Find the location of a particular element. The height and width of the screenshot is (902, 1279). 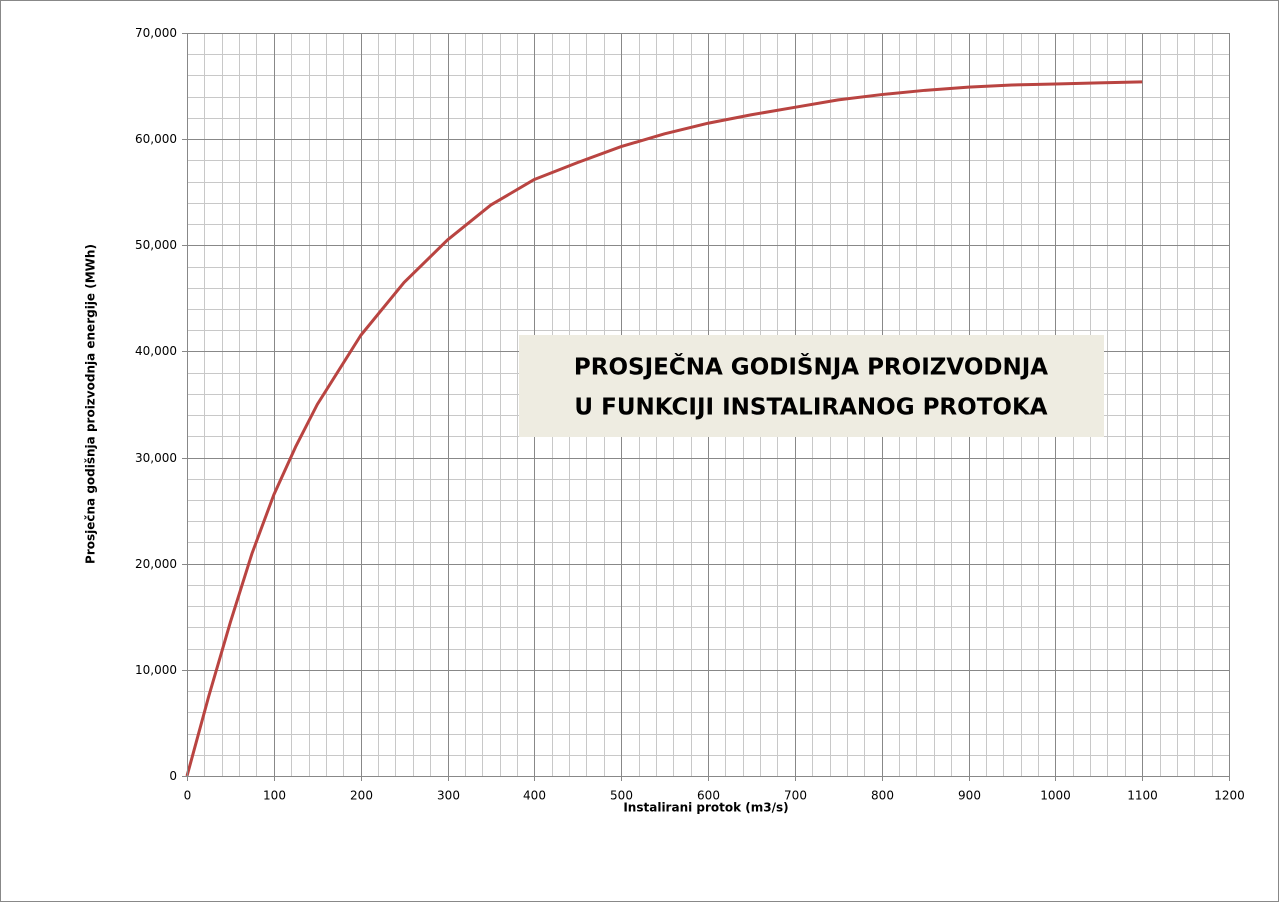

x-tick-label: 1200 is located at coordinates (1229, 796).